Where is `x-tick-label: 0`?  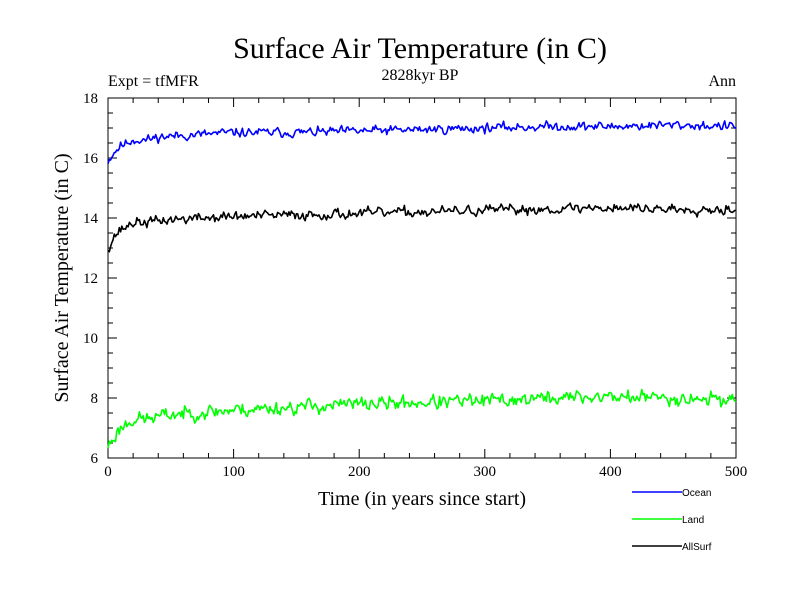
x-tick-label: 0 is located at coordinates (108, 472).